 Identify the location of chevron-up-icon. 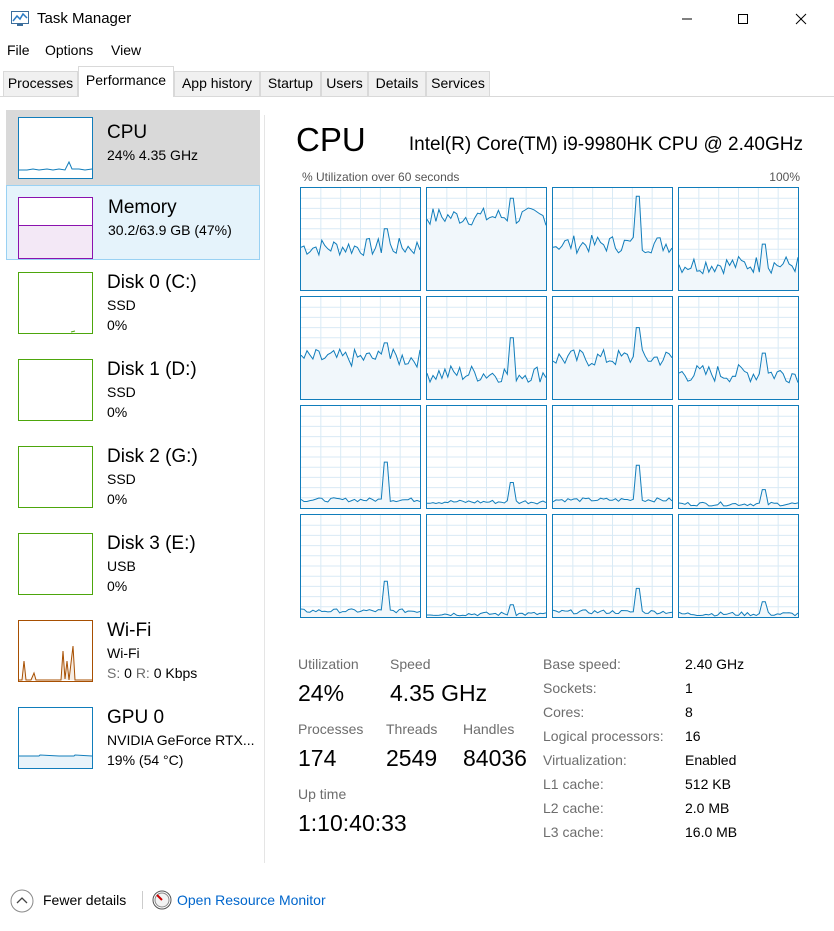
(22, 901).